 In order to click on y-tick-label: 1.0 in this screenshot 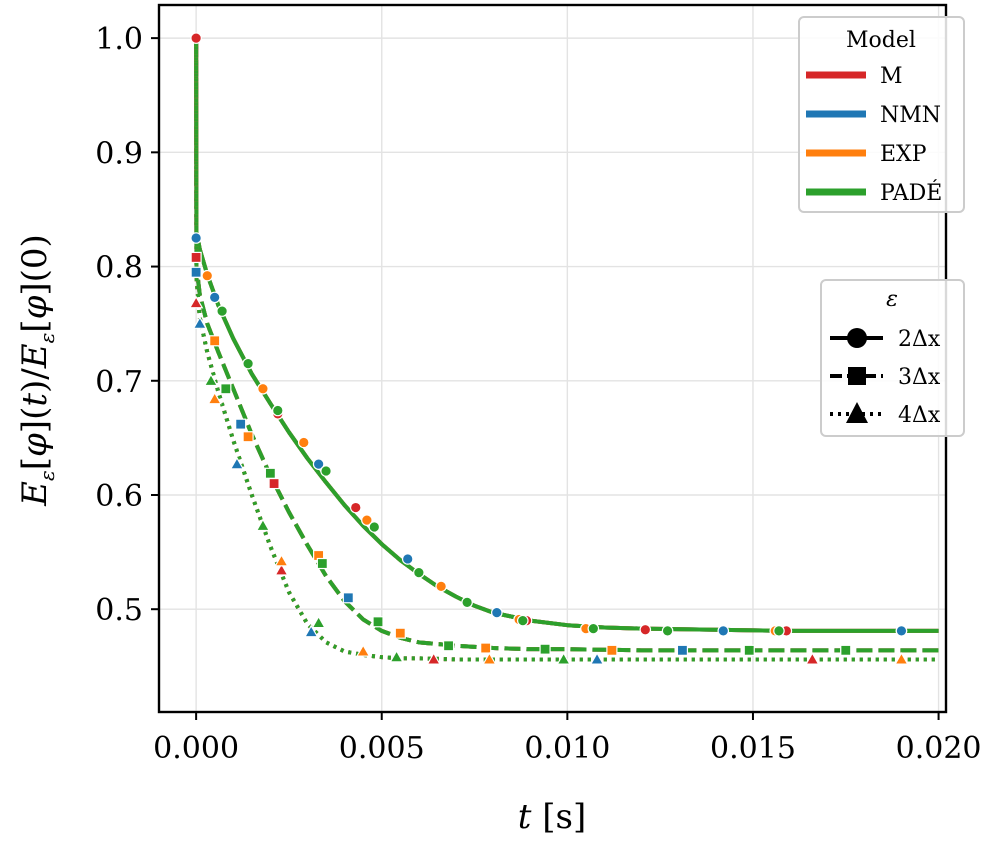, I will do `click(119, 39)`.